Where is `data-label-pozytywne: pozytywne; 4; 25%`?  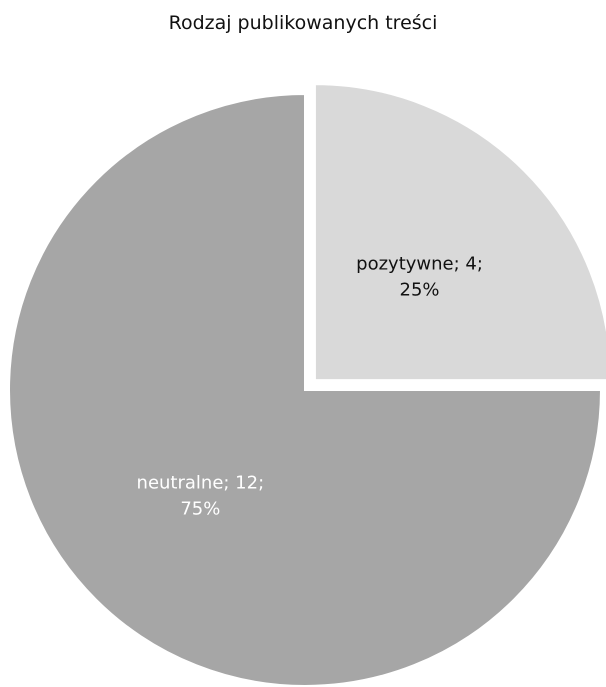 data-label-pozytywne: pozytywne; 4; 25% is located at coordinates (419, 276).